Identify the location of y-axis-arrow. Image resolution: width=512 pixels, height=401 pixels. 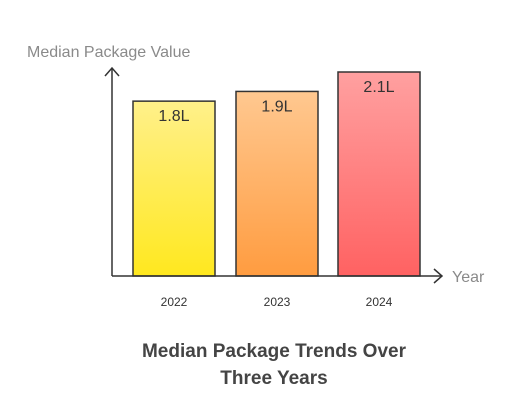
(112, 71).